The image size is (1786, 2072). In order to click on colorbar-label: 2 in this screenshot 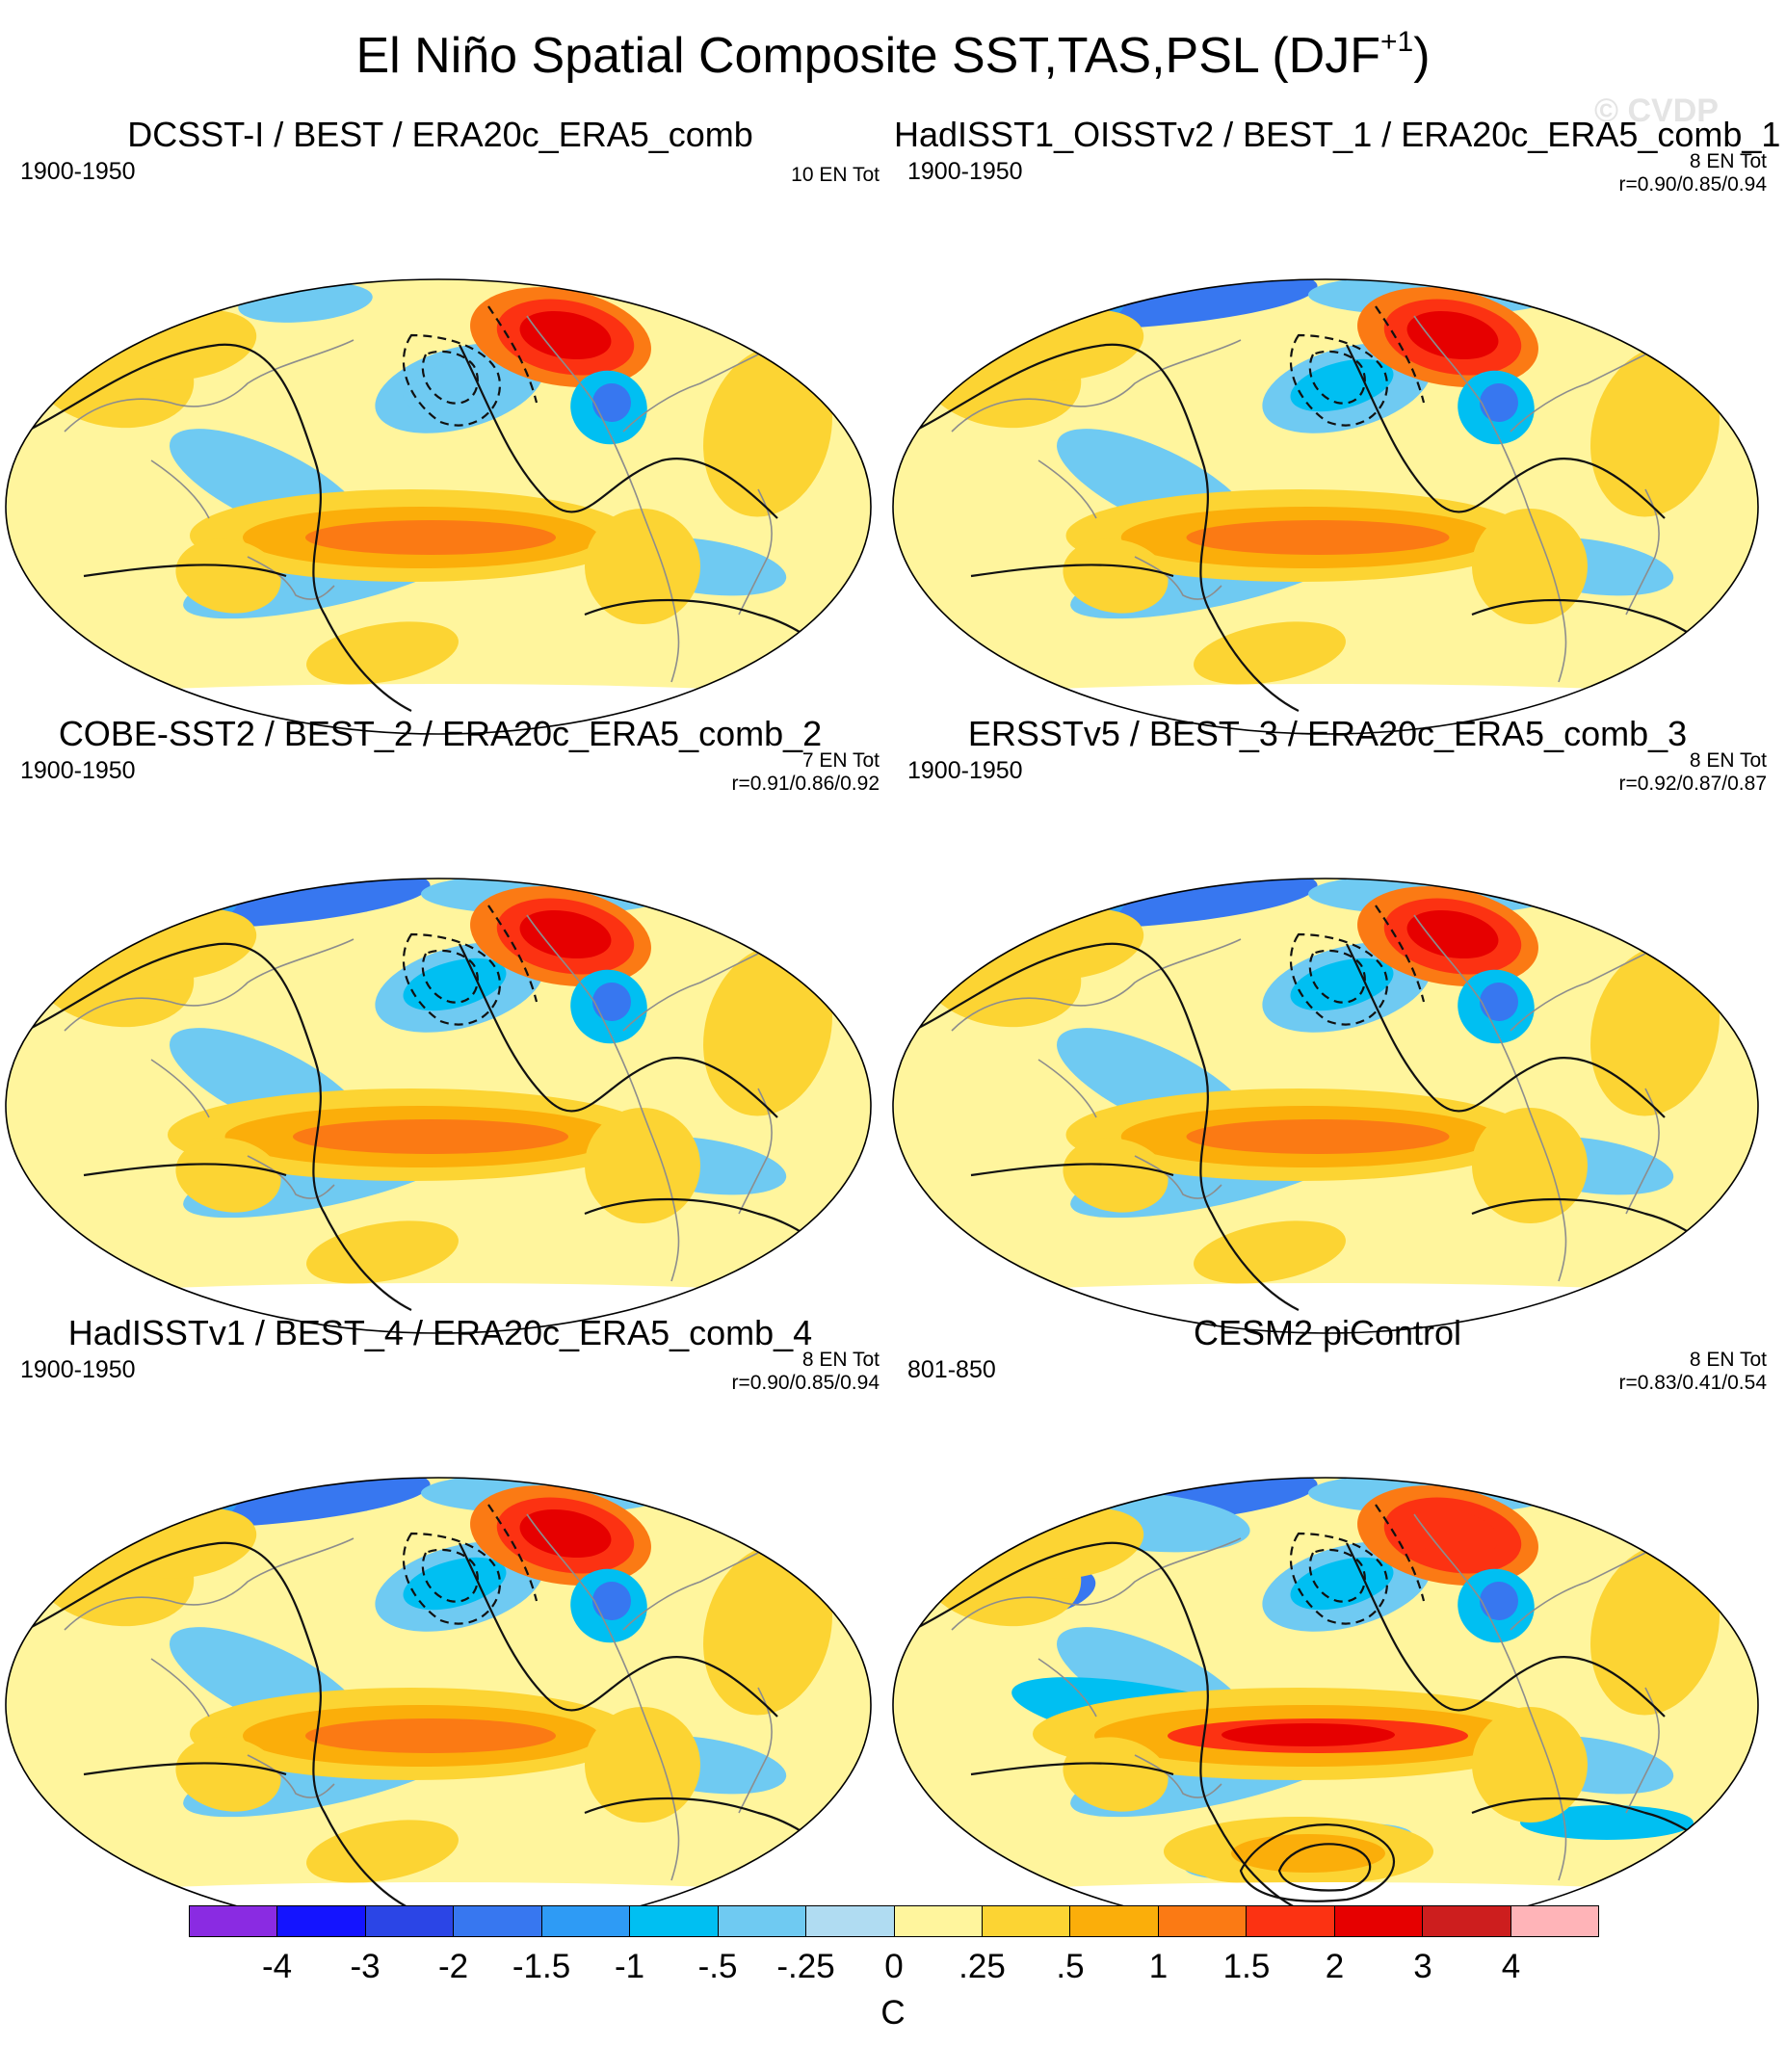, I will do `click(1335, 1966)`.